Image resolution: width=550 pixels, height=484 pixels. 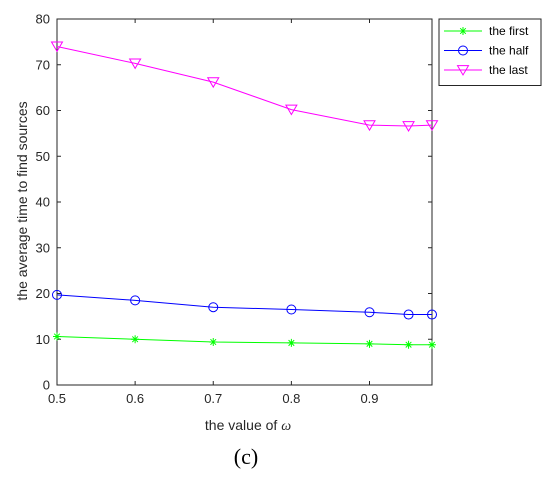 I want to click on series-the-first, so click(x=244, y=340).